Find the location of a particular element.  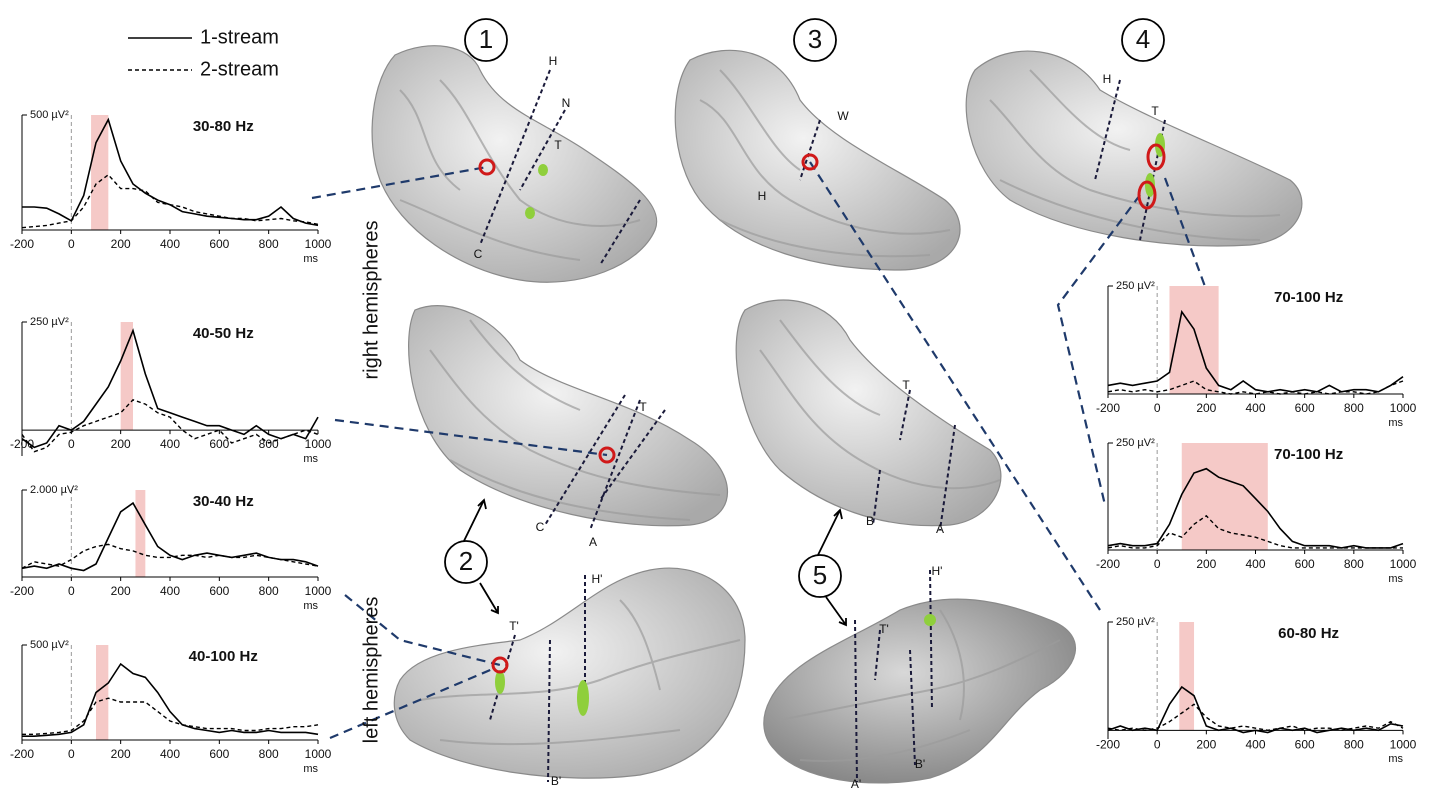

line-chart: -200 0 200 400 600 800 1000 ms 250 µV² 40-50 Hz is located at coordinates (171, 390).